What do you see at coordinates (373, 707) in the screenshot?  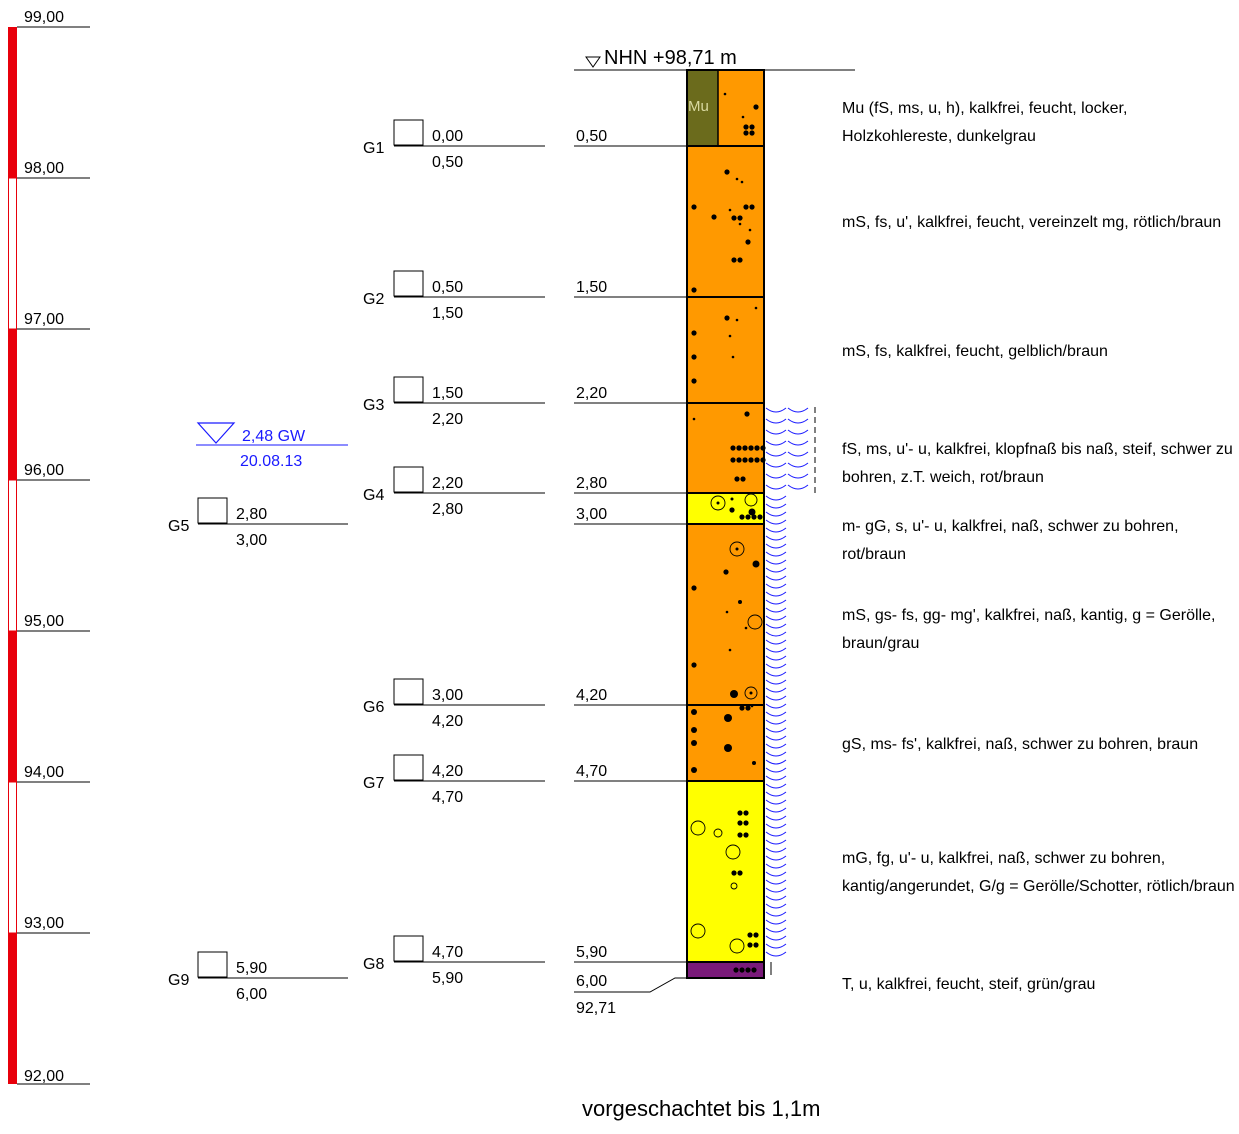 I see `sample-id: G6` at bounding box center [373, 707].